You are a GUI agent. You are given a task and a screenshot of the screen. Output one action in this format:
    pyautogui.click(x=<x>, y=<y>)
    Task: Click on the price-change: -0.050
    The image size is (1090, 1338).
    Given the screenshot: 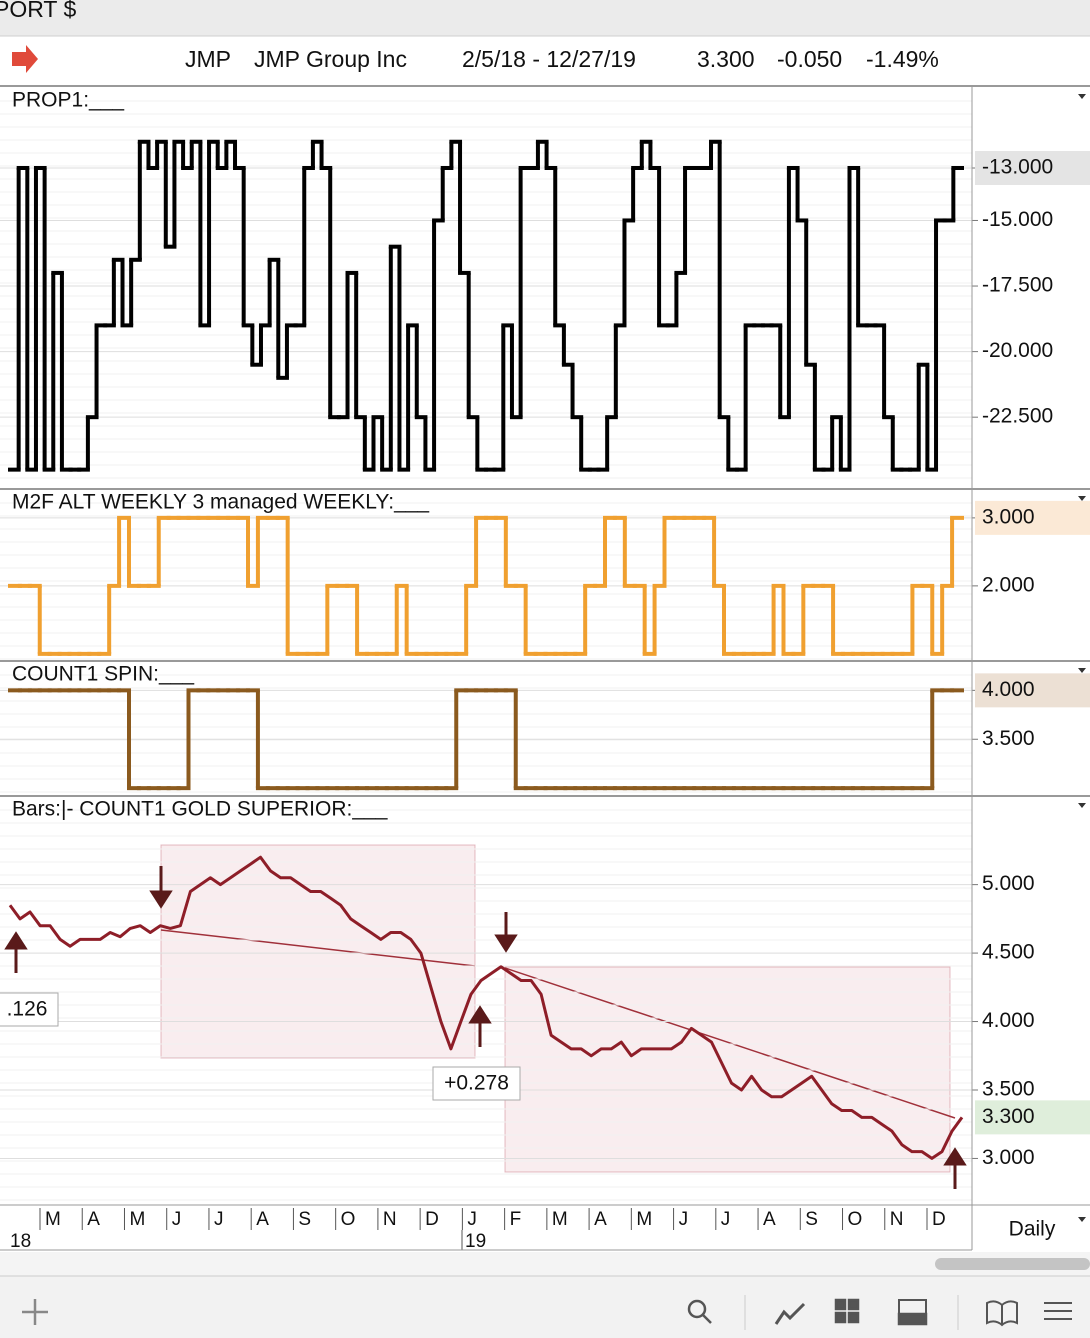 What is the action you would take?
    pyautogui.click(x=809, y=59)
    